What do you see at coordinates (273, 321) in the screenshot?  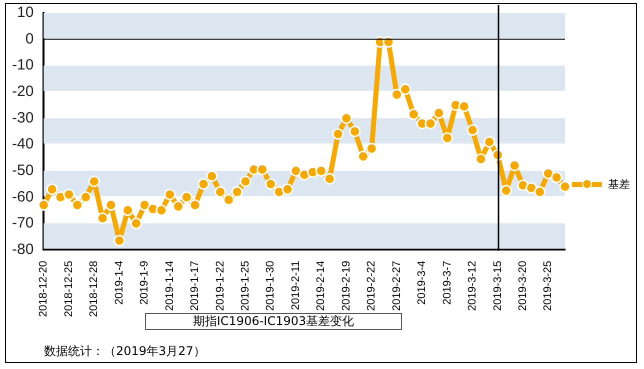 I see `text: 期指IC1906-IC1903基差变化` at bounding box center [273, 321].